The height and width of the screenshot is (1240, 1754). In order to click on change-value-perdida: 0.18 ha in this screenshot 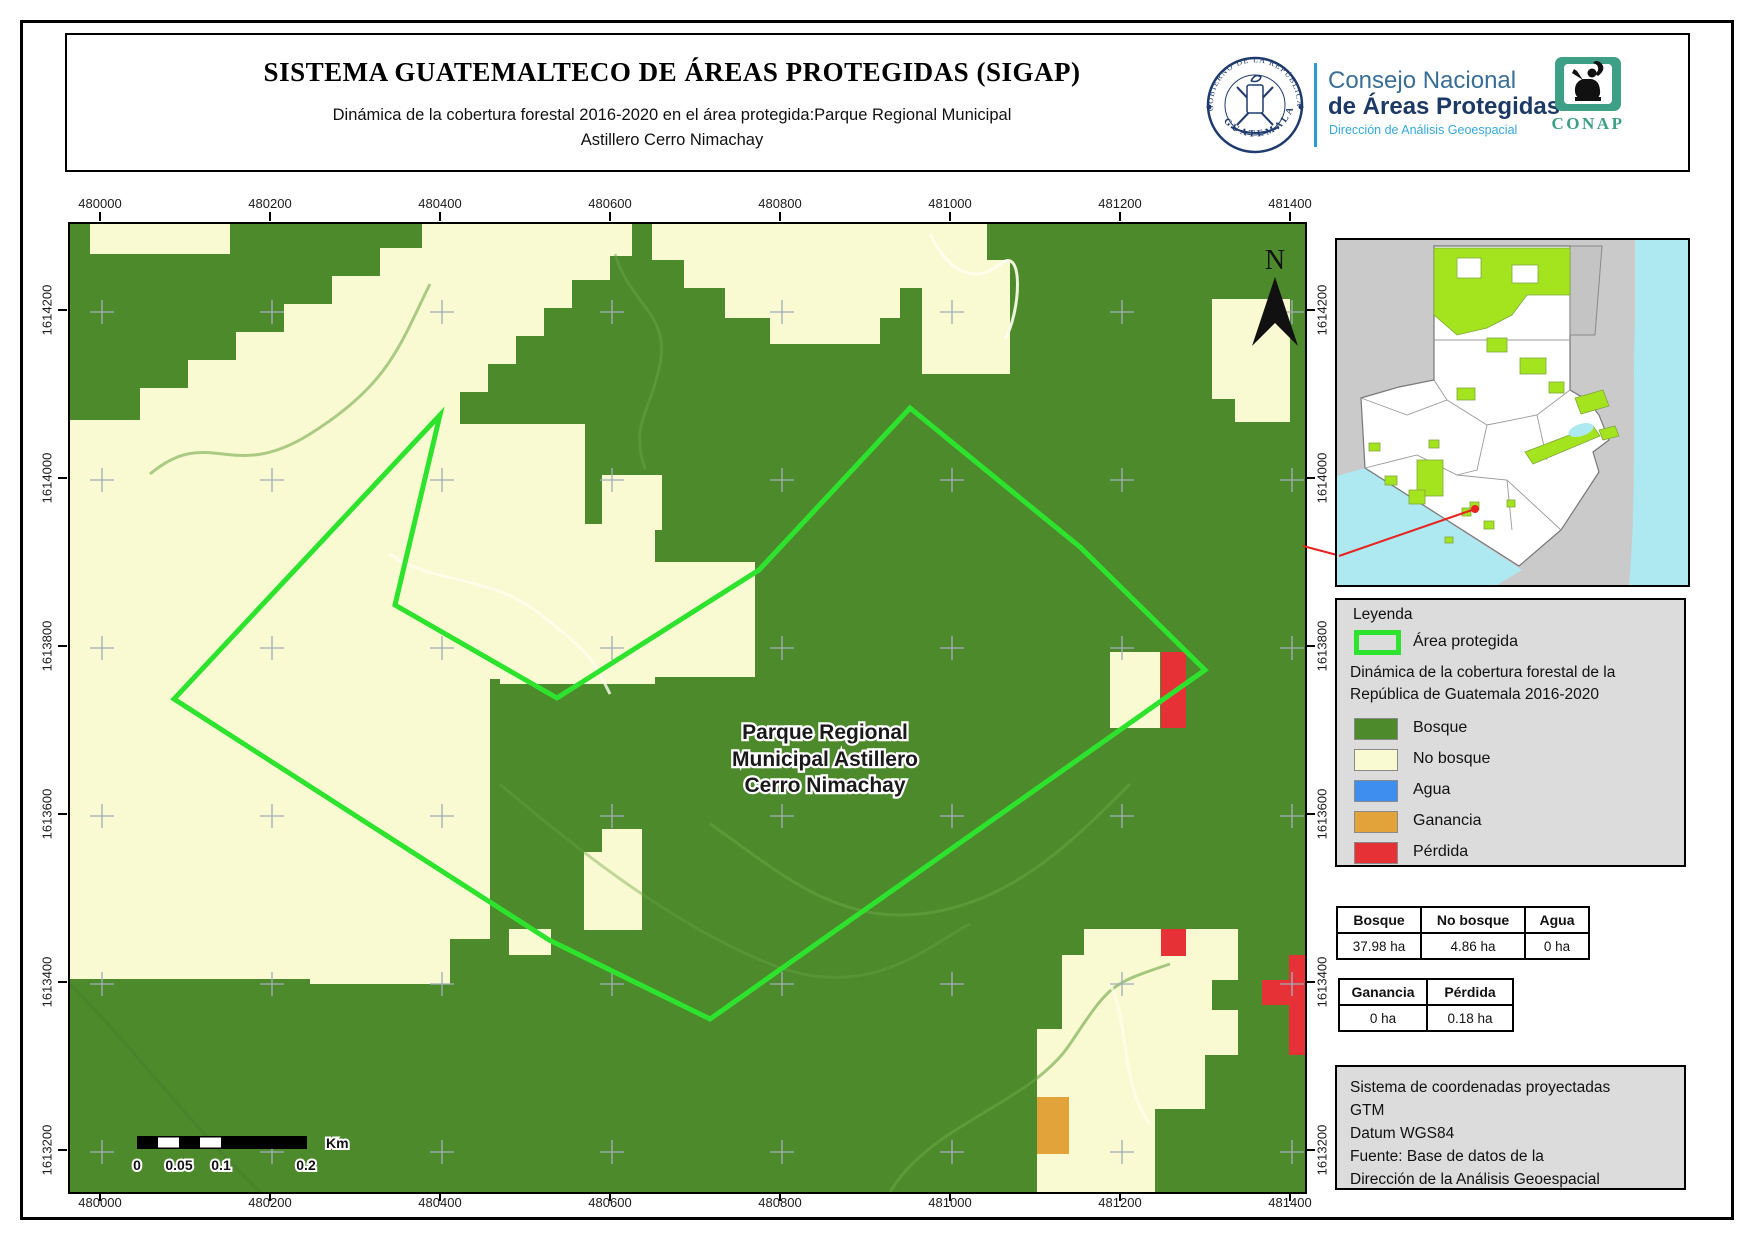, I will do `click(1470, 1018)`.